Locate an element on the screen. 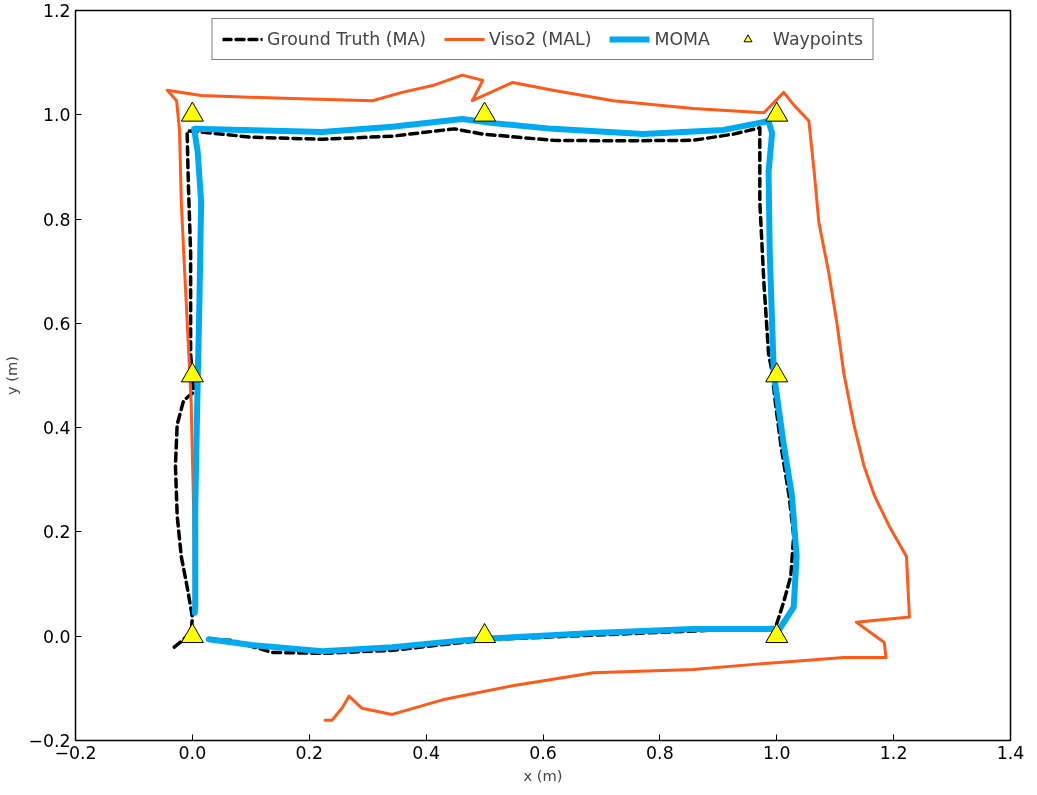 Image resolution: width=1037 pixels, height=795 pixels. x-tick-label: 1.0 is located at coordinates (776, 752).